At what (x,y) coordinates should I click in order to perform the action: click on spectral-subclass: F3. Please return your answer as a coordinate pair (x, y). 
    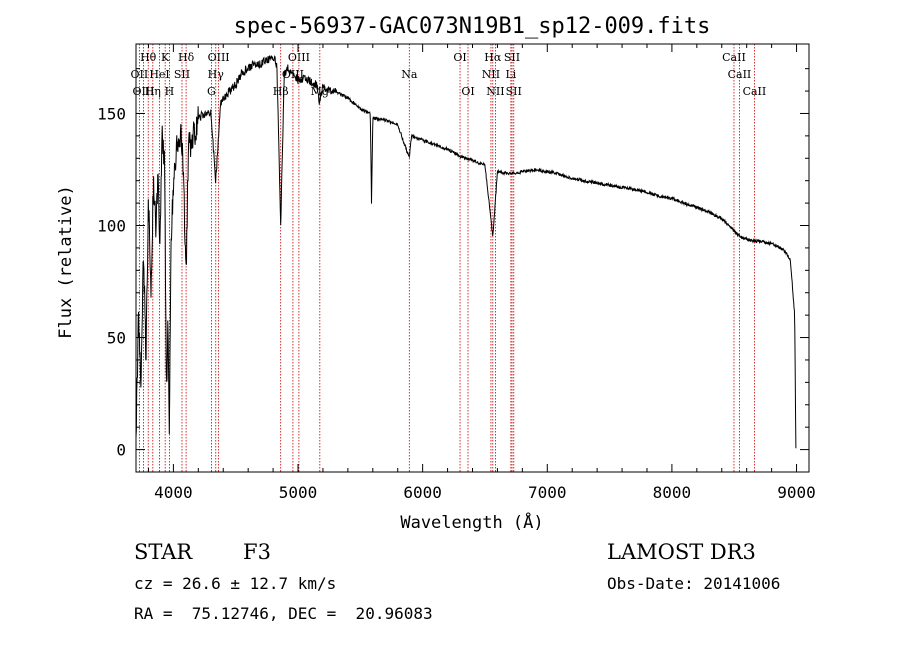
    Looking at the image, I should click on (257, 552).